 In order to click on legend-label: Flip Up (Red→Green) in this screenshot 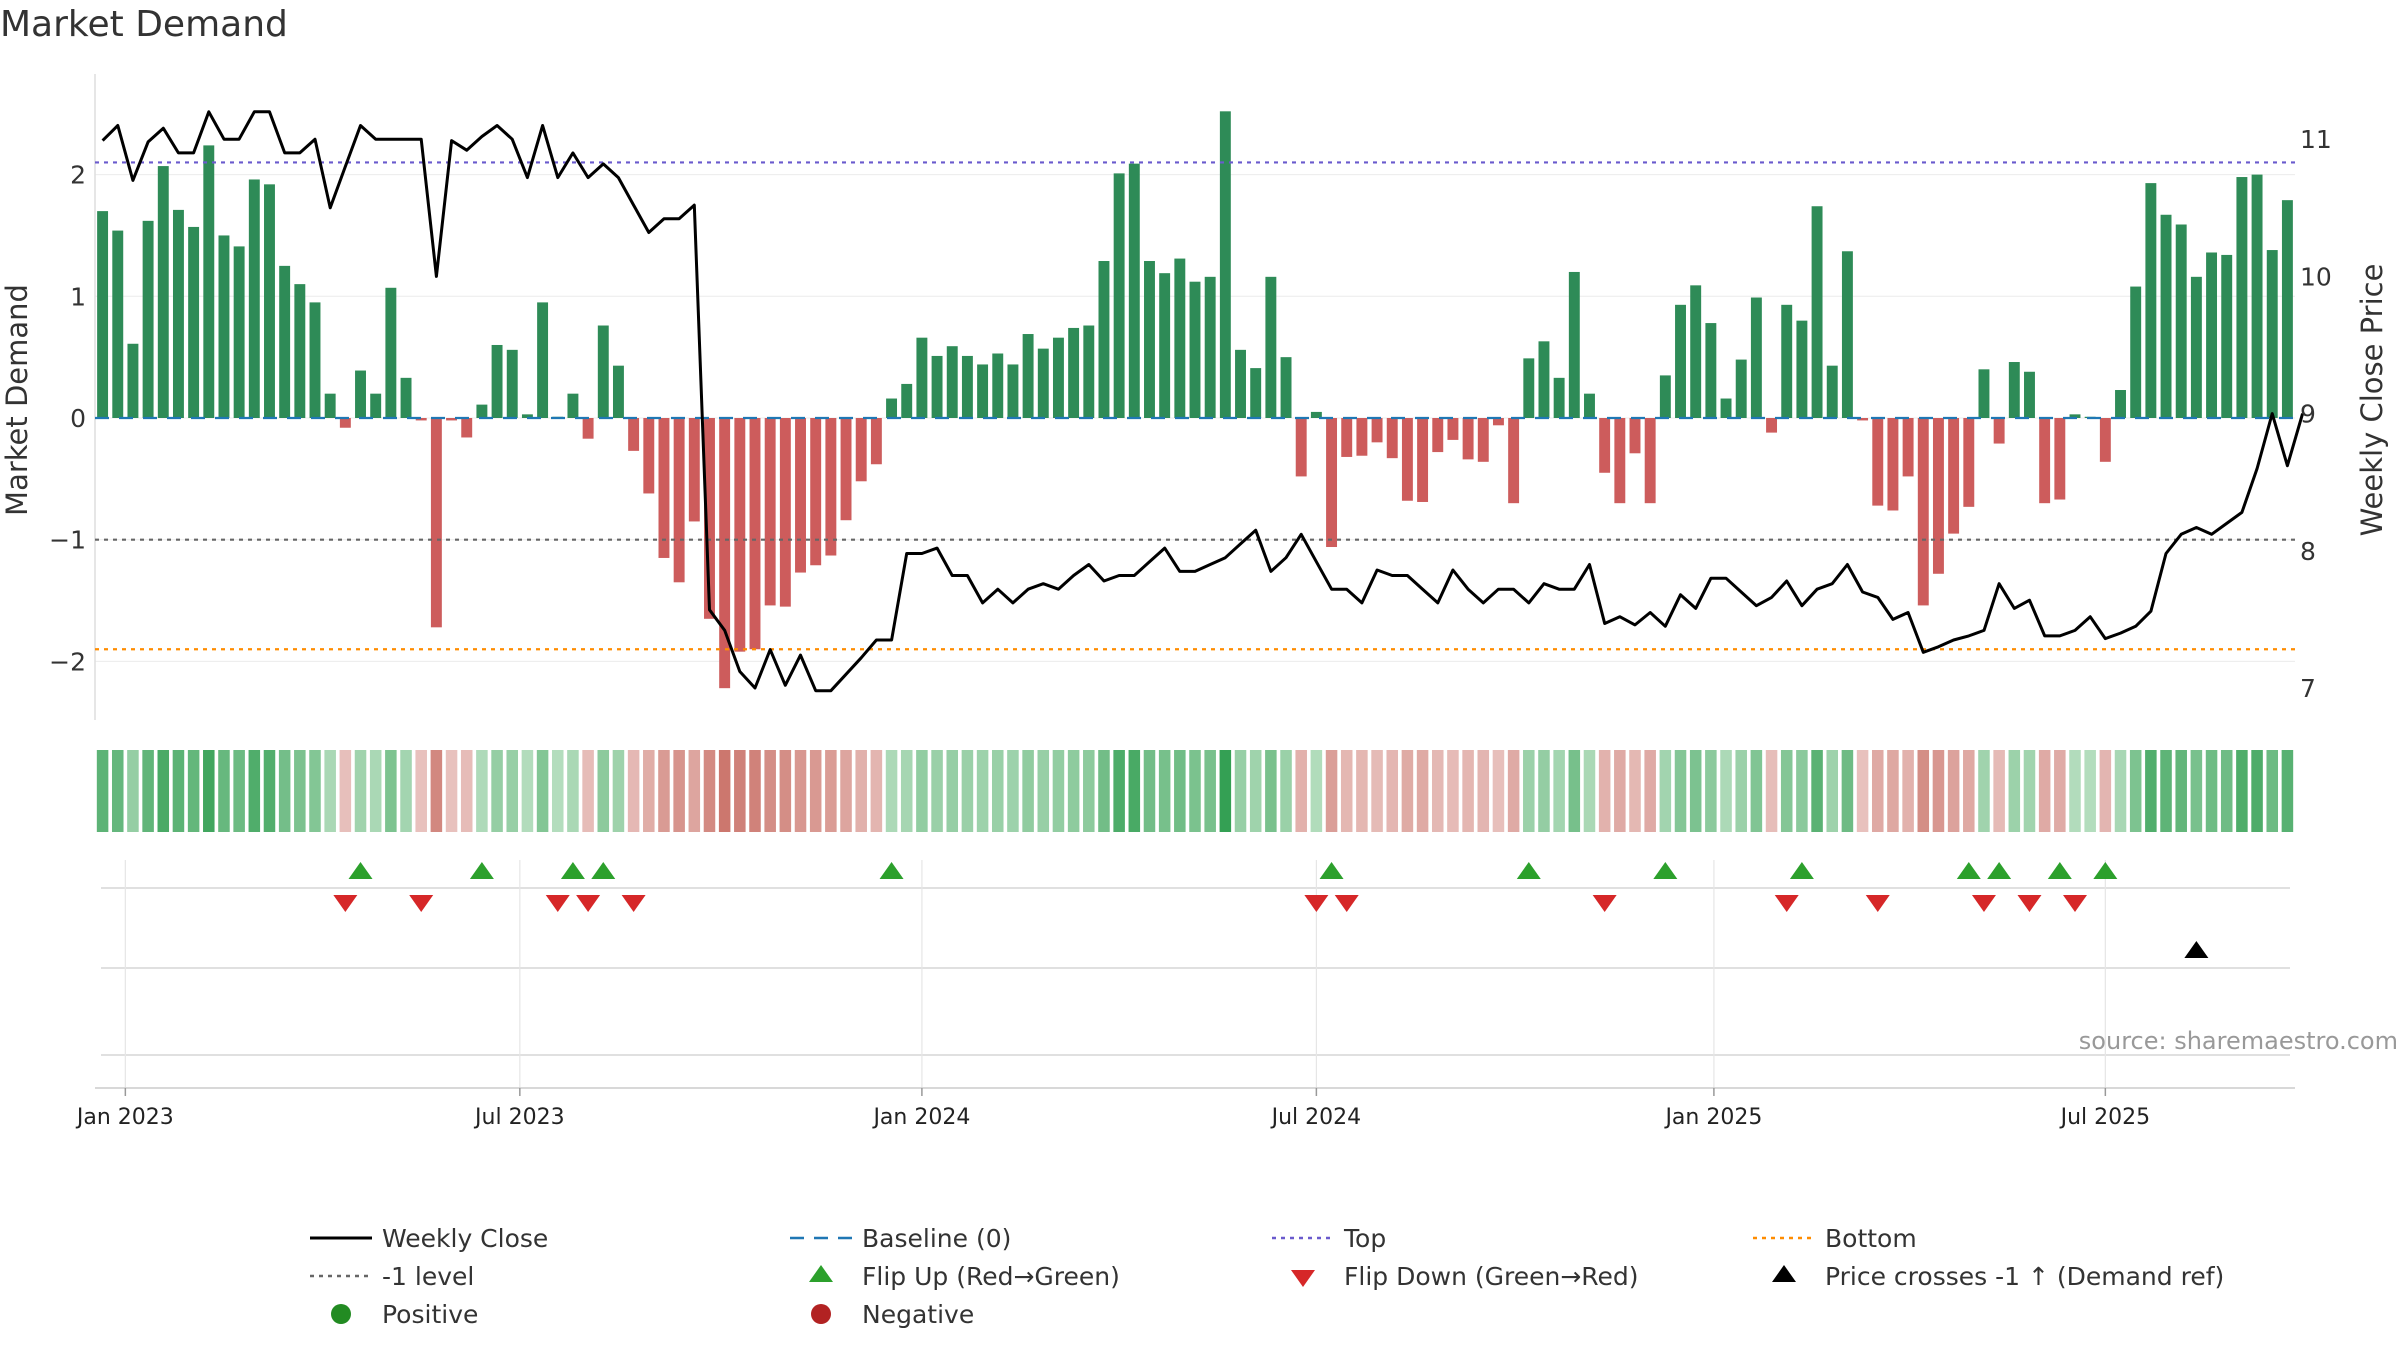, I will do `click(991, 1276)`.